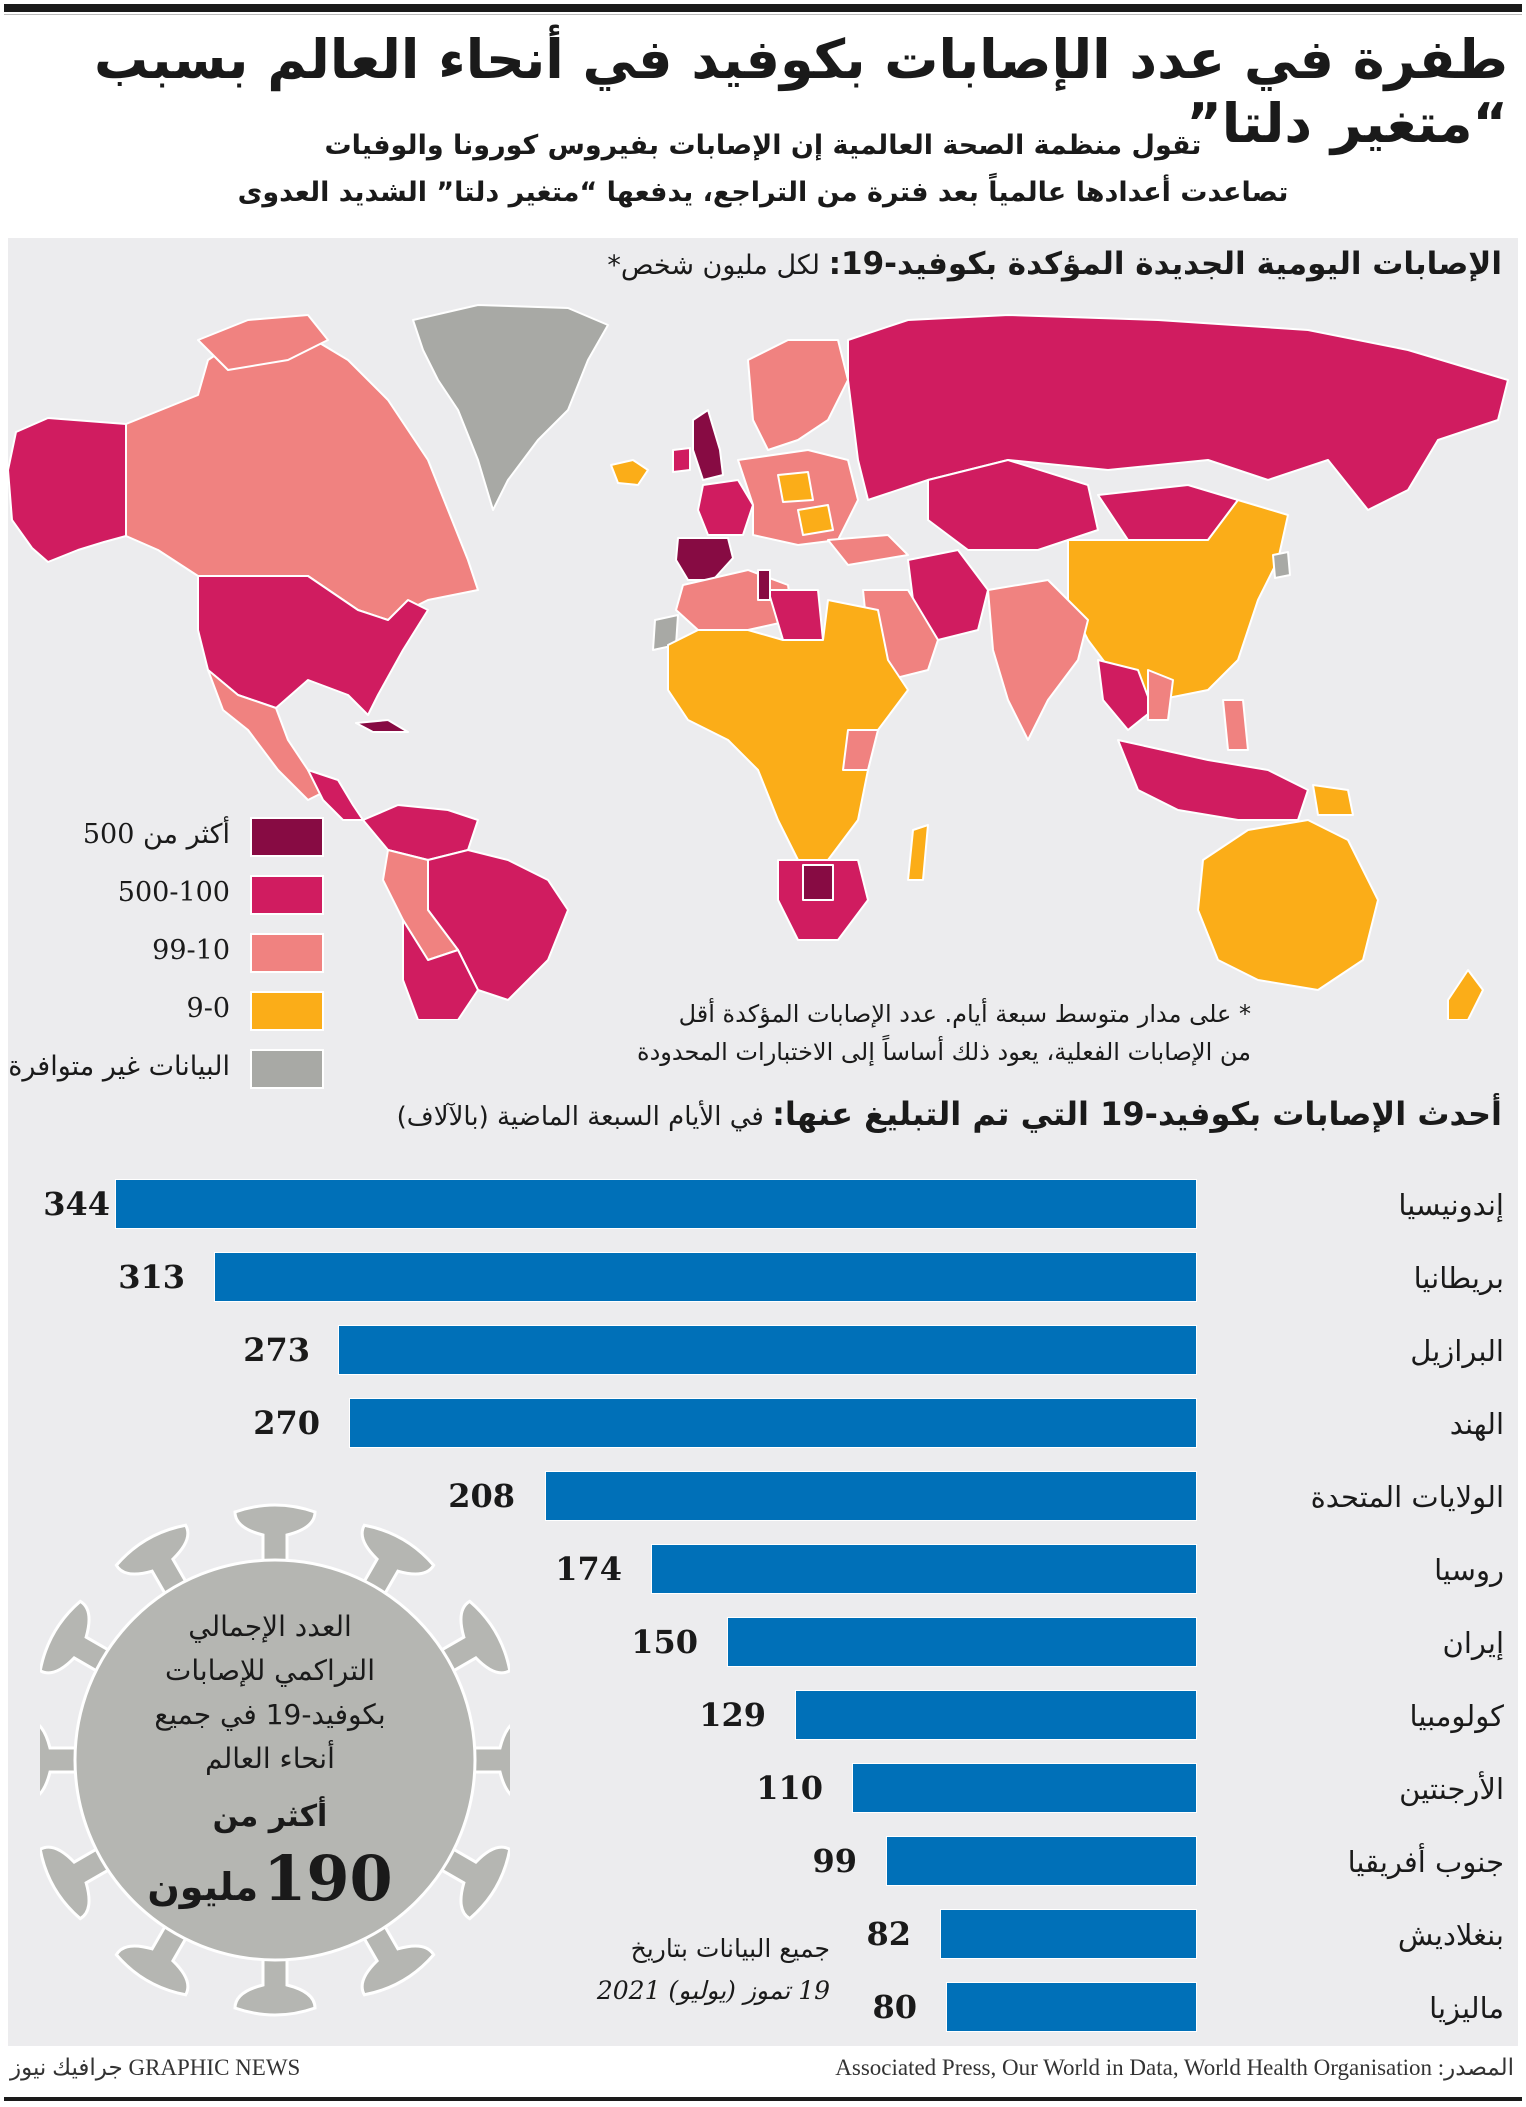 This screenshot has height=2107, width=1526. Describe the element at coordinates (713, 1990) in the screenshot. I see `date-note-line-2: 19 تموز (يوليو) 2021` at that location.